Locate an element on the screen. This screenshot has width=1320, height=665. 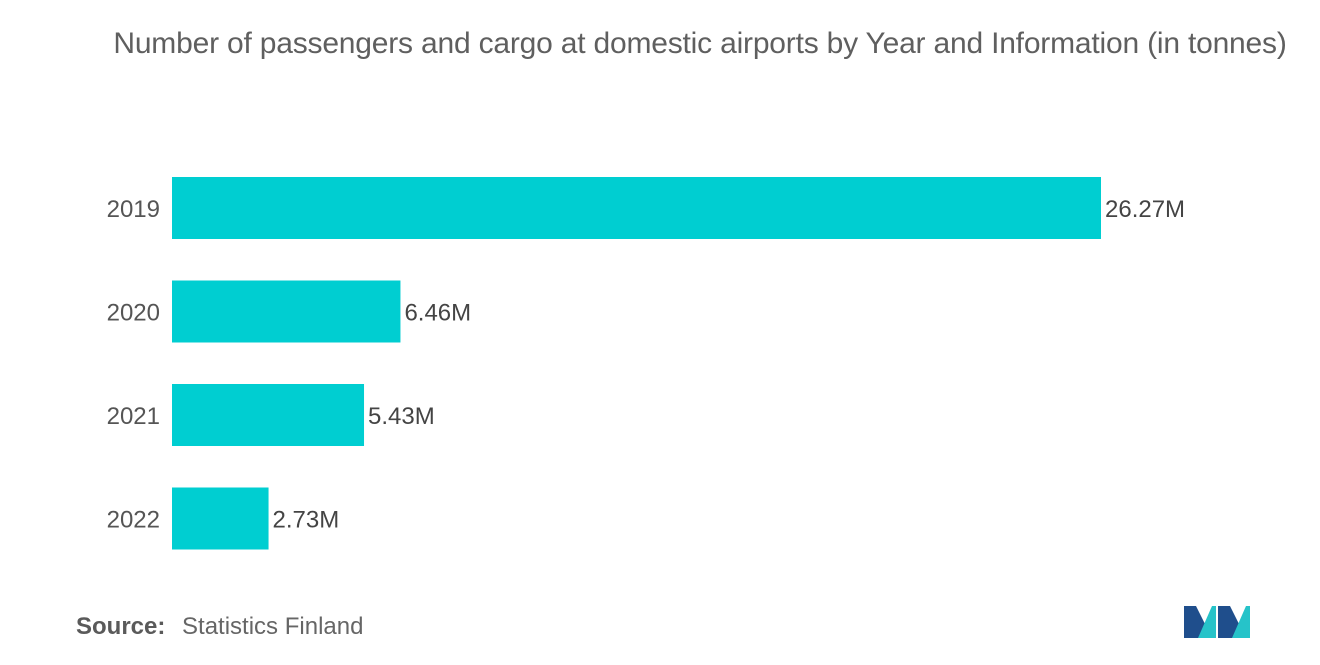
category-label-2020: 2020 is located at coordinates (133, 313).